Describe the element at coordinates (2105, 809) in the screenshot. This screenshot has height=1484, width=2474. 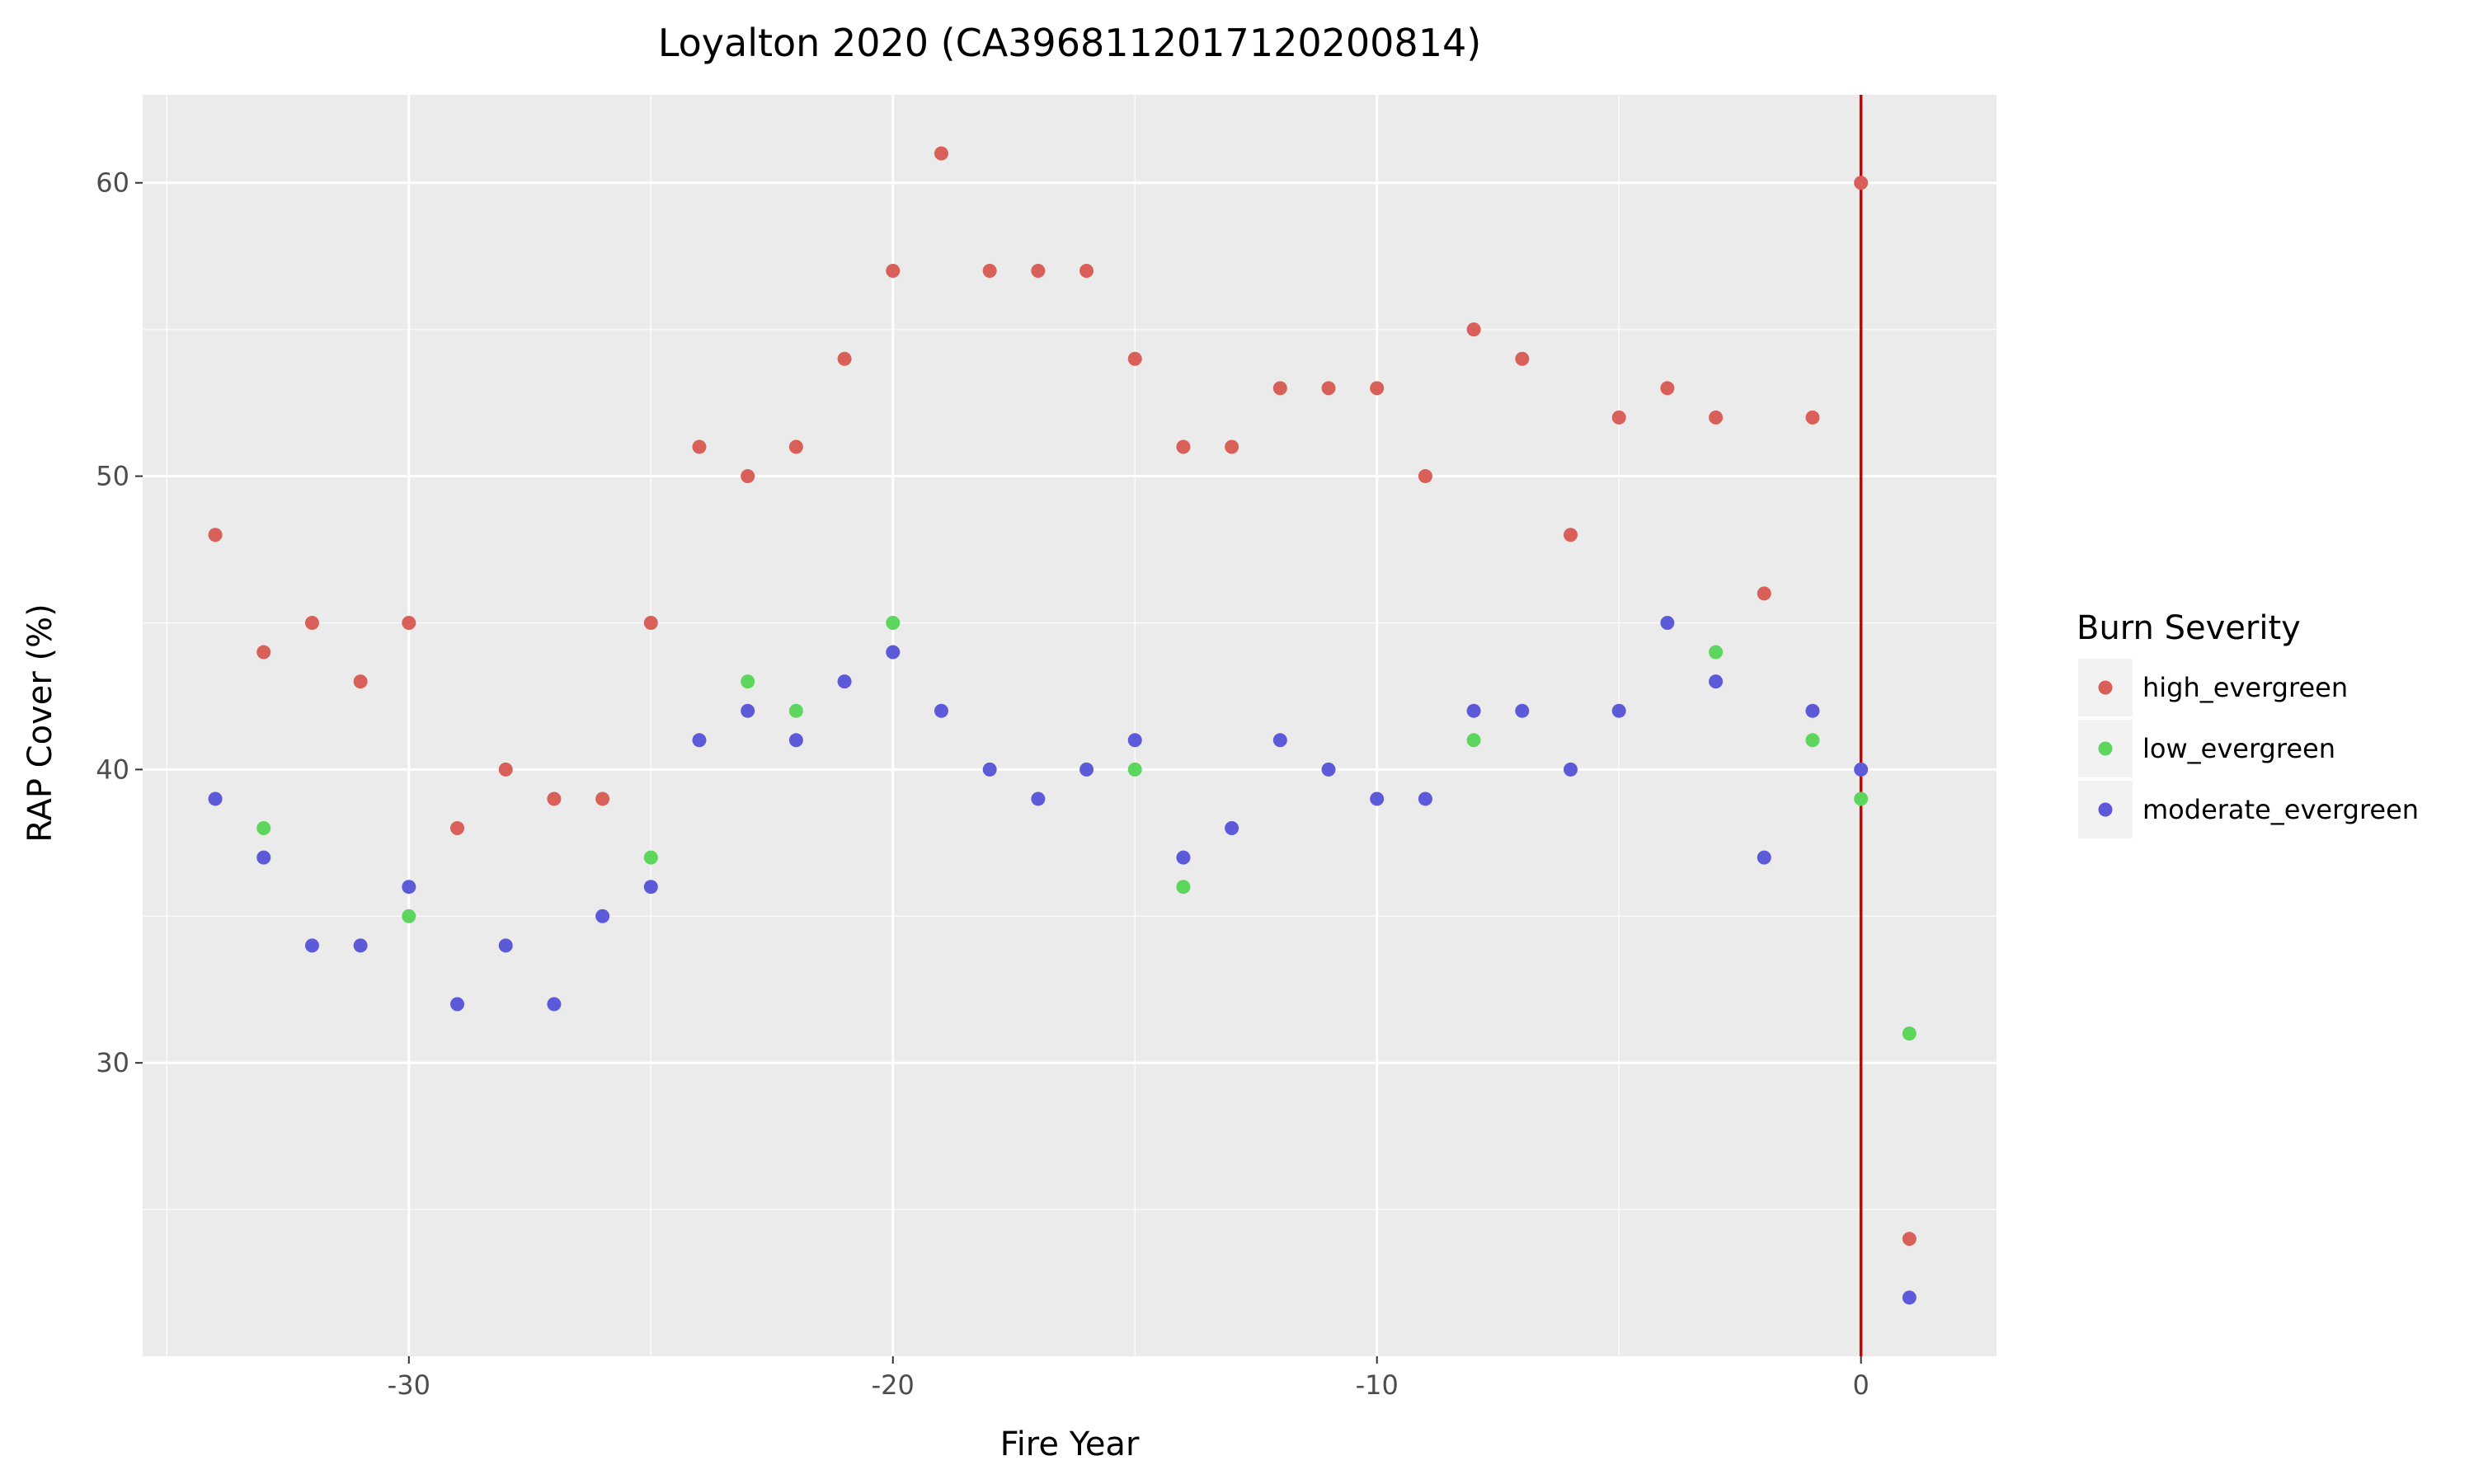
I see `legend-swatch-moderate_evergreen` at that location.